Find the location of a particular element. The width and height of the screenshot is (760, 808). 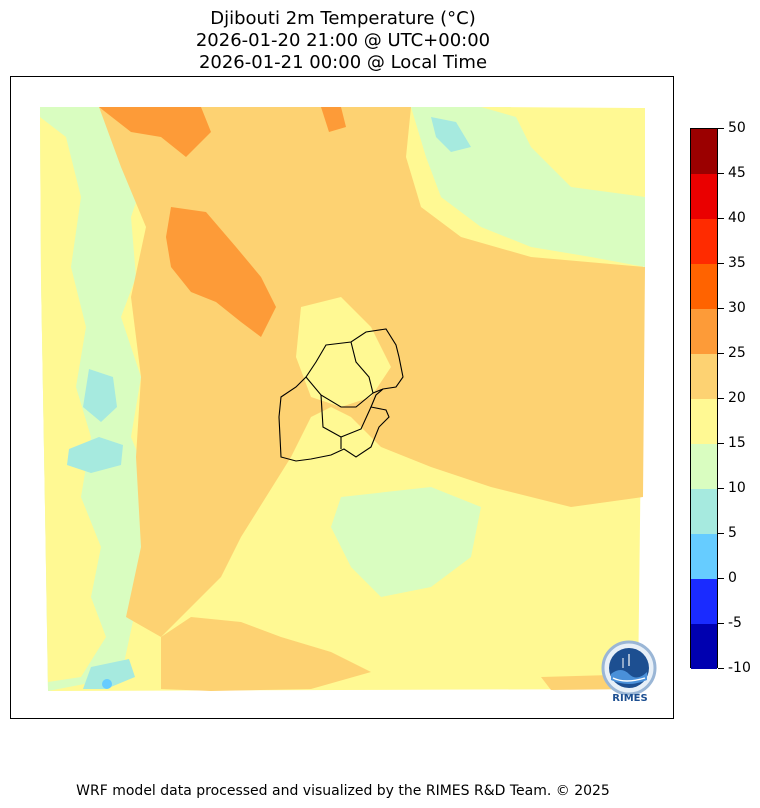

zone-cool-sw is located at coordinates (109, 674).